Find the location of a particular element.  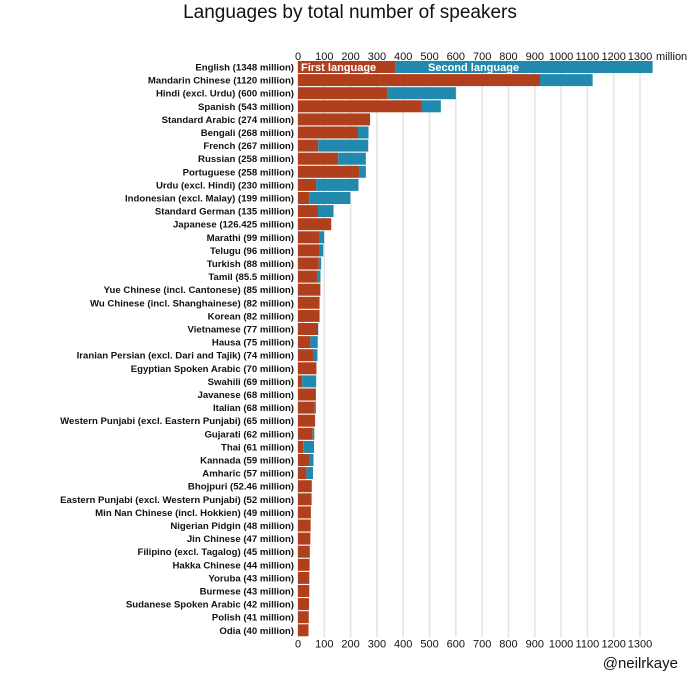

x-tick-label-top: 300 is located at coordinates (377, 57).